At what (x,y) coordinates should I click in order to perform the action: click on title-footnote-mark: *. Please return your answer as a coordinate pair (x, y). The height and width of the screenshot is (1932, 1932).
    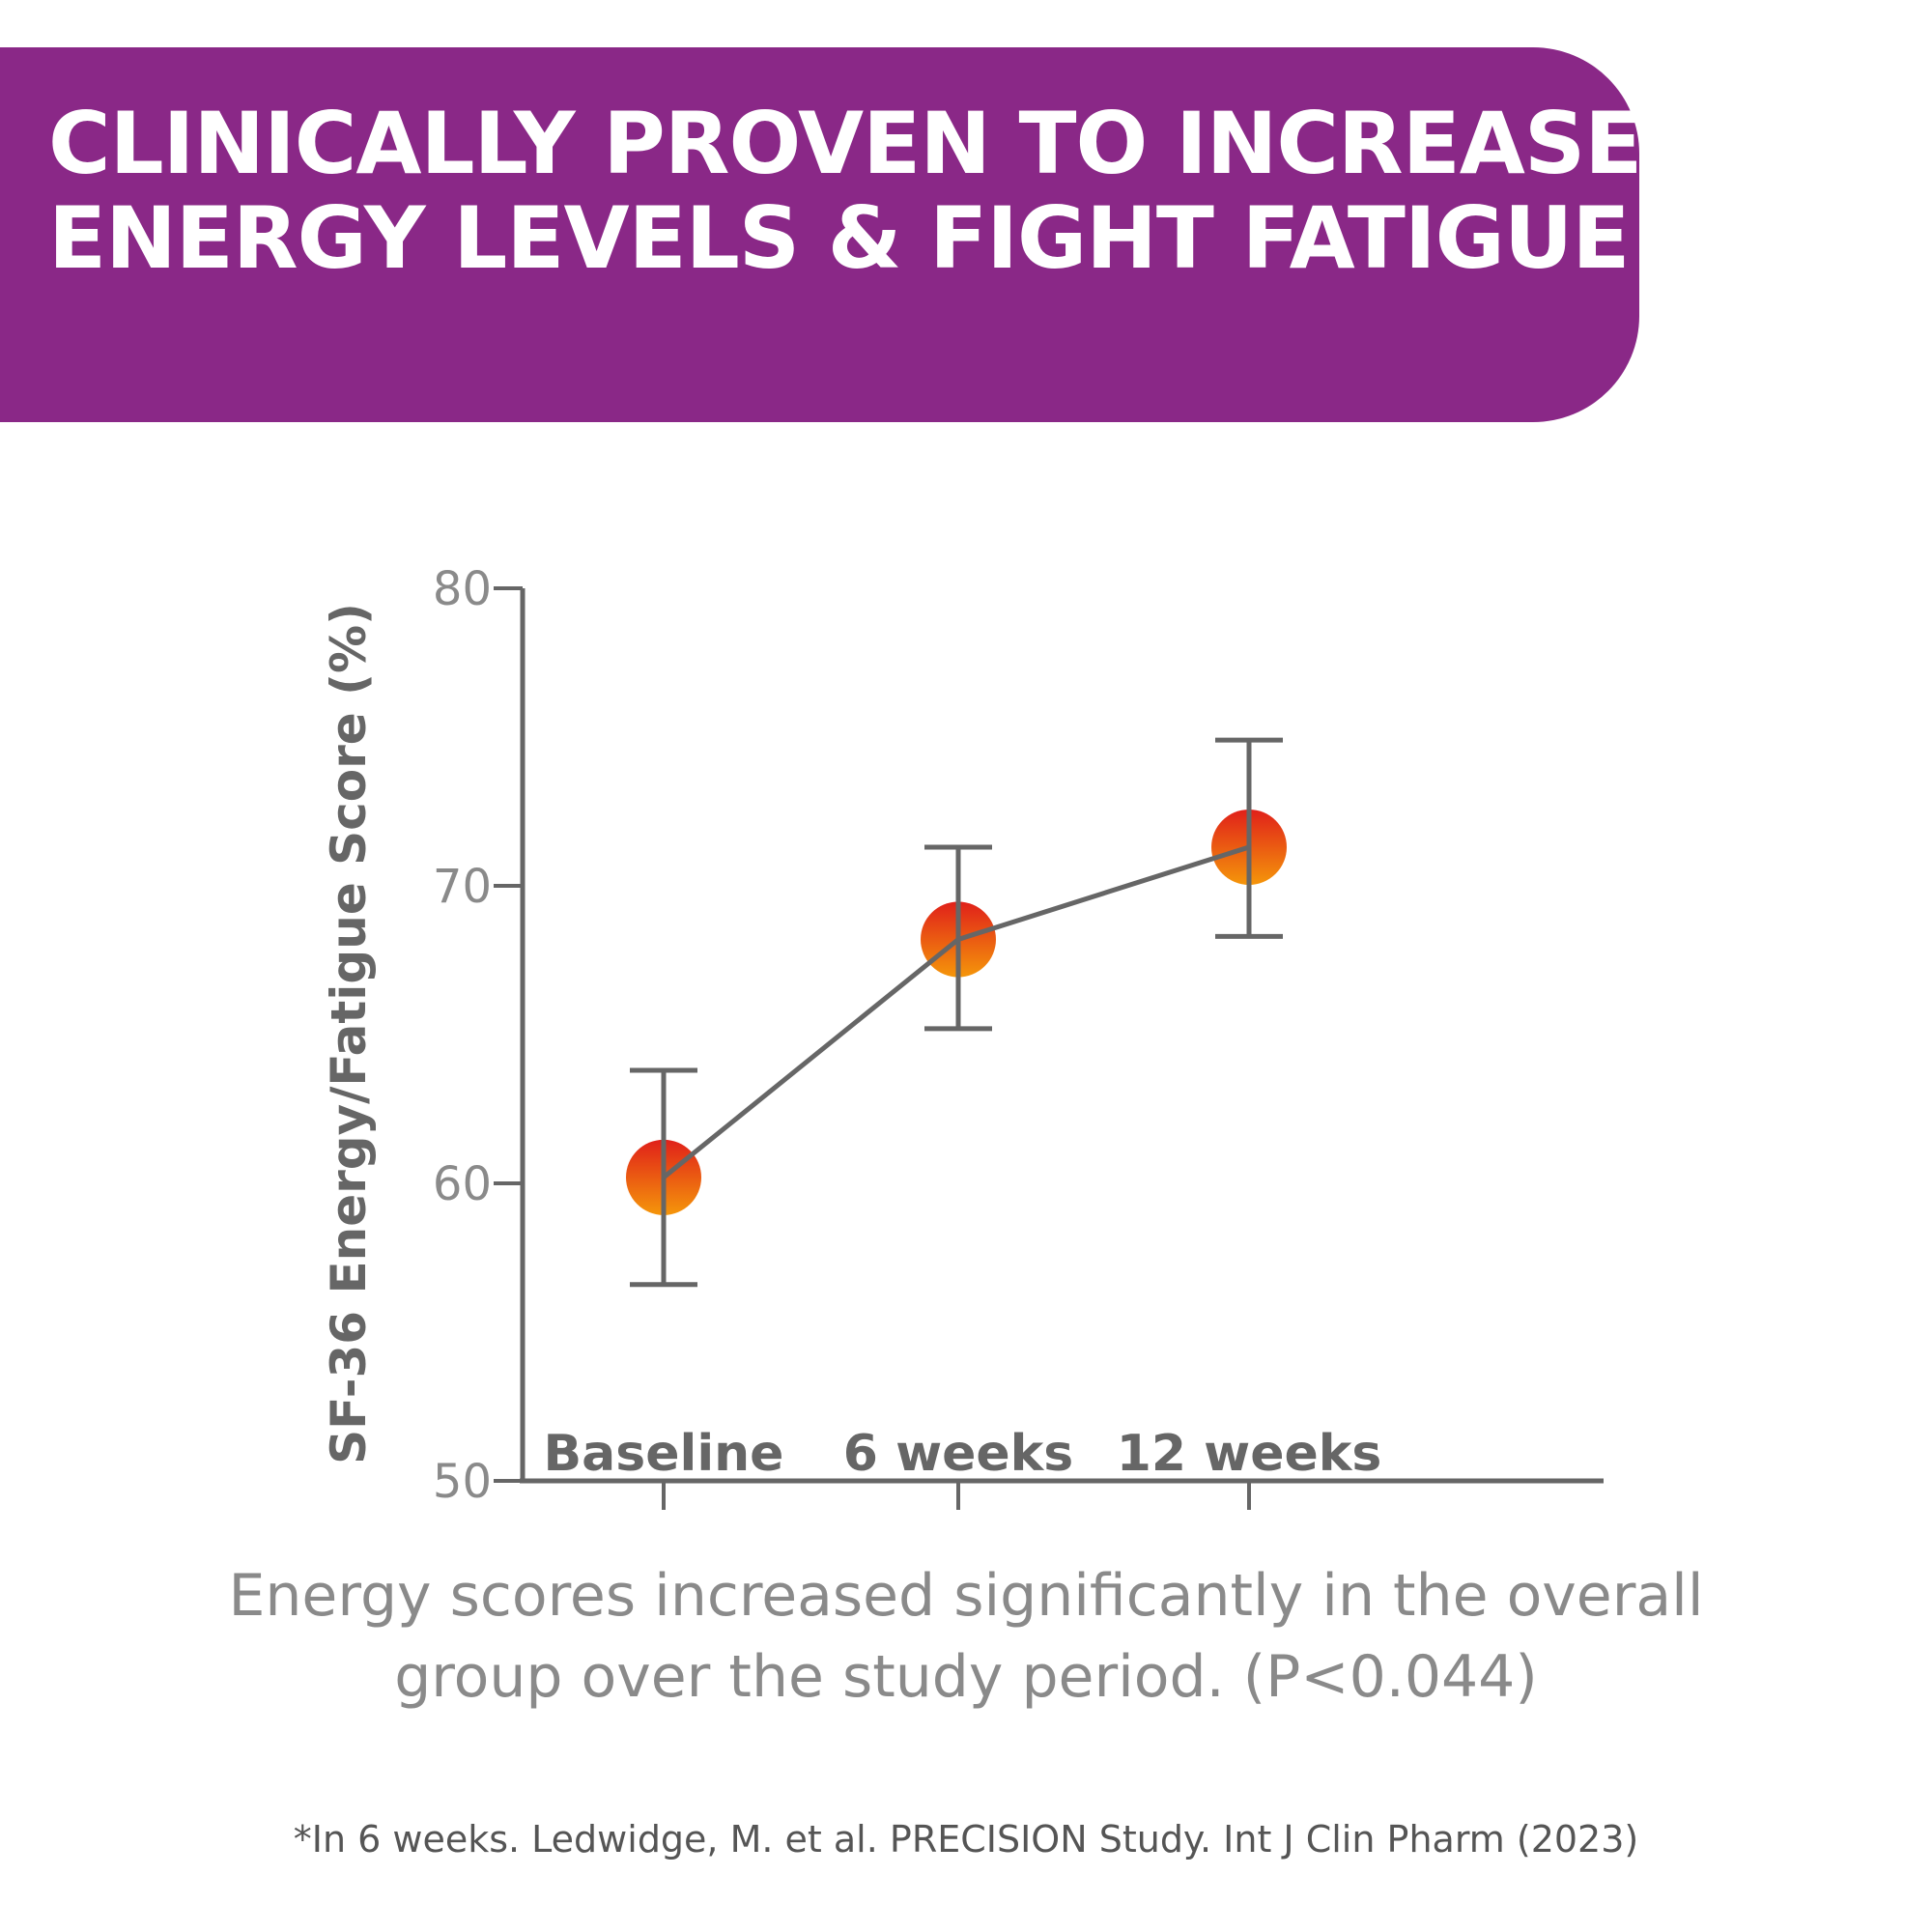
    Looking at the image, I should click on (1650, 248).